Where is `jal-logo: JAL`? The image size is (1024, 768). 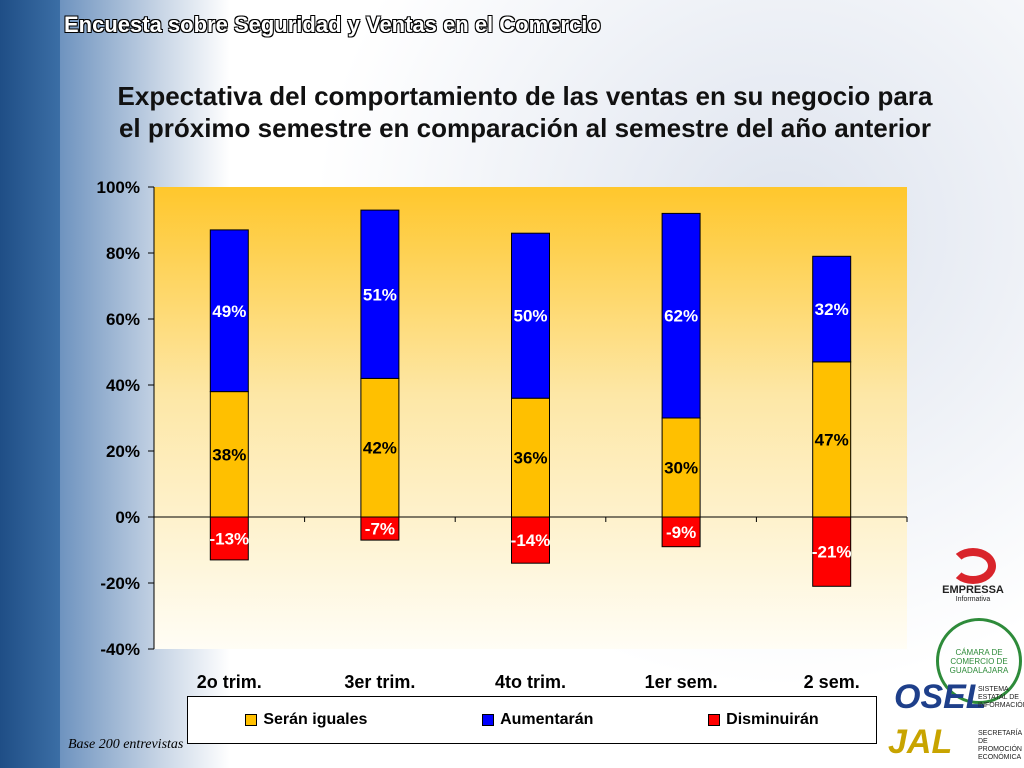 jal-logo: JAL is located at coordinates (920, 742).